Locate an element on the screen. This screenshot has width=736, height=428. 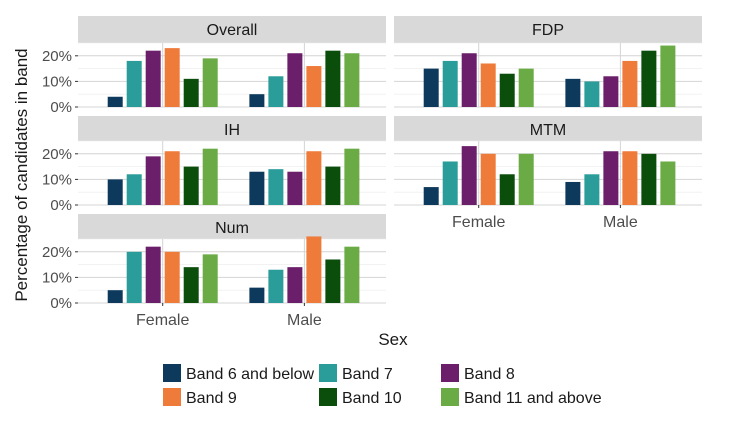
legend-label-band-6: Band 11 and above is located at coordinates (533, 398).